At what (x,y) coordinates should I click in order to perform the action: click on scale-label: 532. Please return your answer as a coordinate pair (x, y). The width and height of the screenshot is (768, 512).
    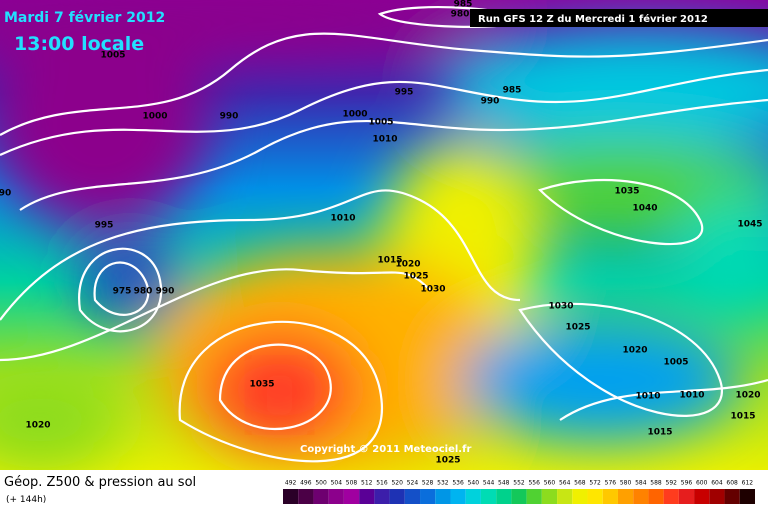
    Looking at the image, I should click on (443, 483).